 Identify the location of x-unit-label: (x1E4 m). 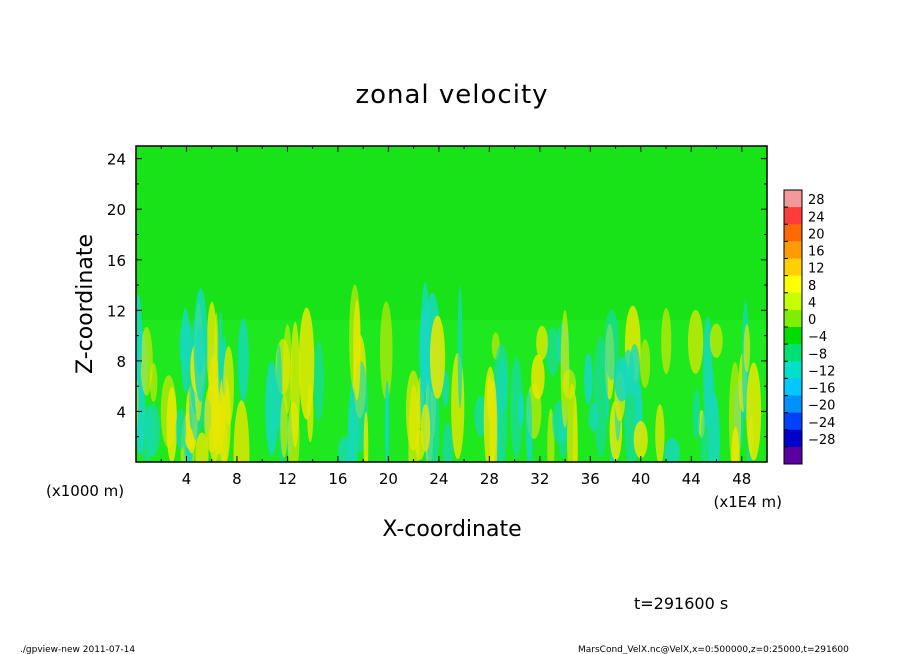
(747, 502).